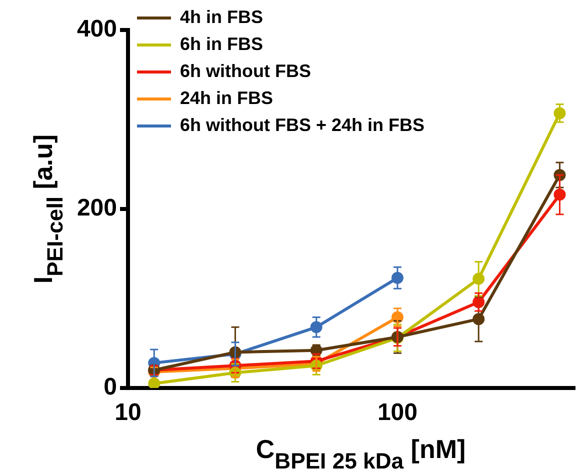 This screenshot has height=471, width=581. What do you see at coordinates (48, 209) in the screenshot?
I see `y-axis-title: IPEI-cell [a.u]` at bounding box center [48, 209].